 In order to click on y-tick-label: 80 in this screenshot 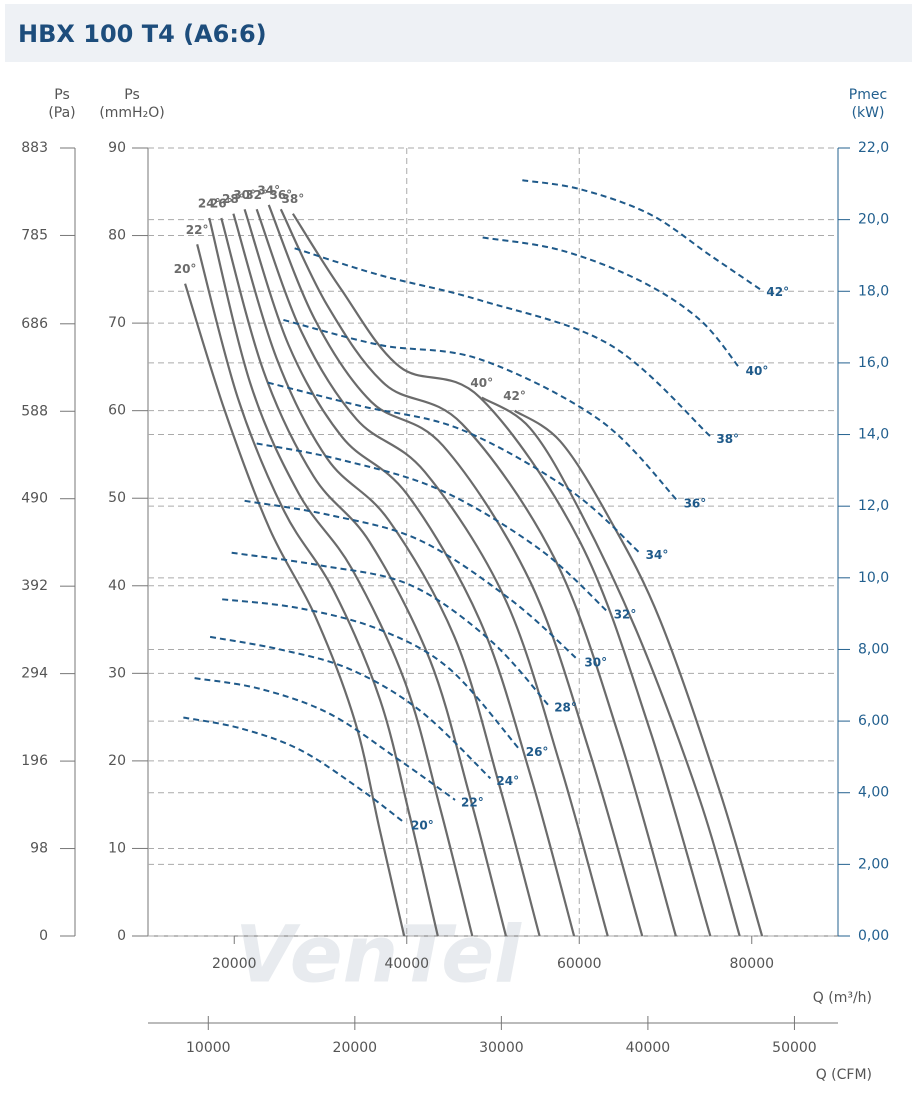, I will do `click(117, 236)`.